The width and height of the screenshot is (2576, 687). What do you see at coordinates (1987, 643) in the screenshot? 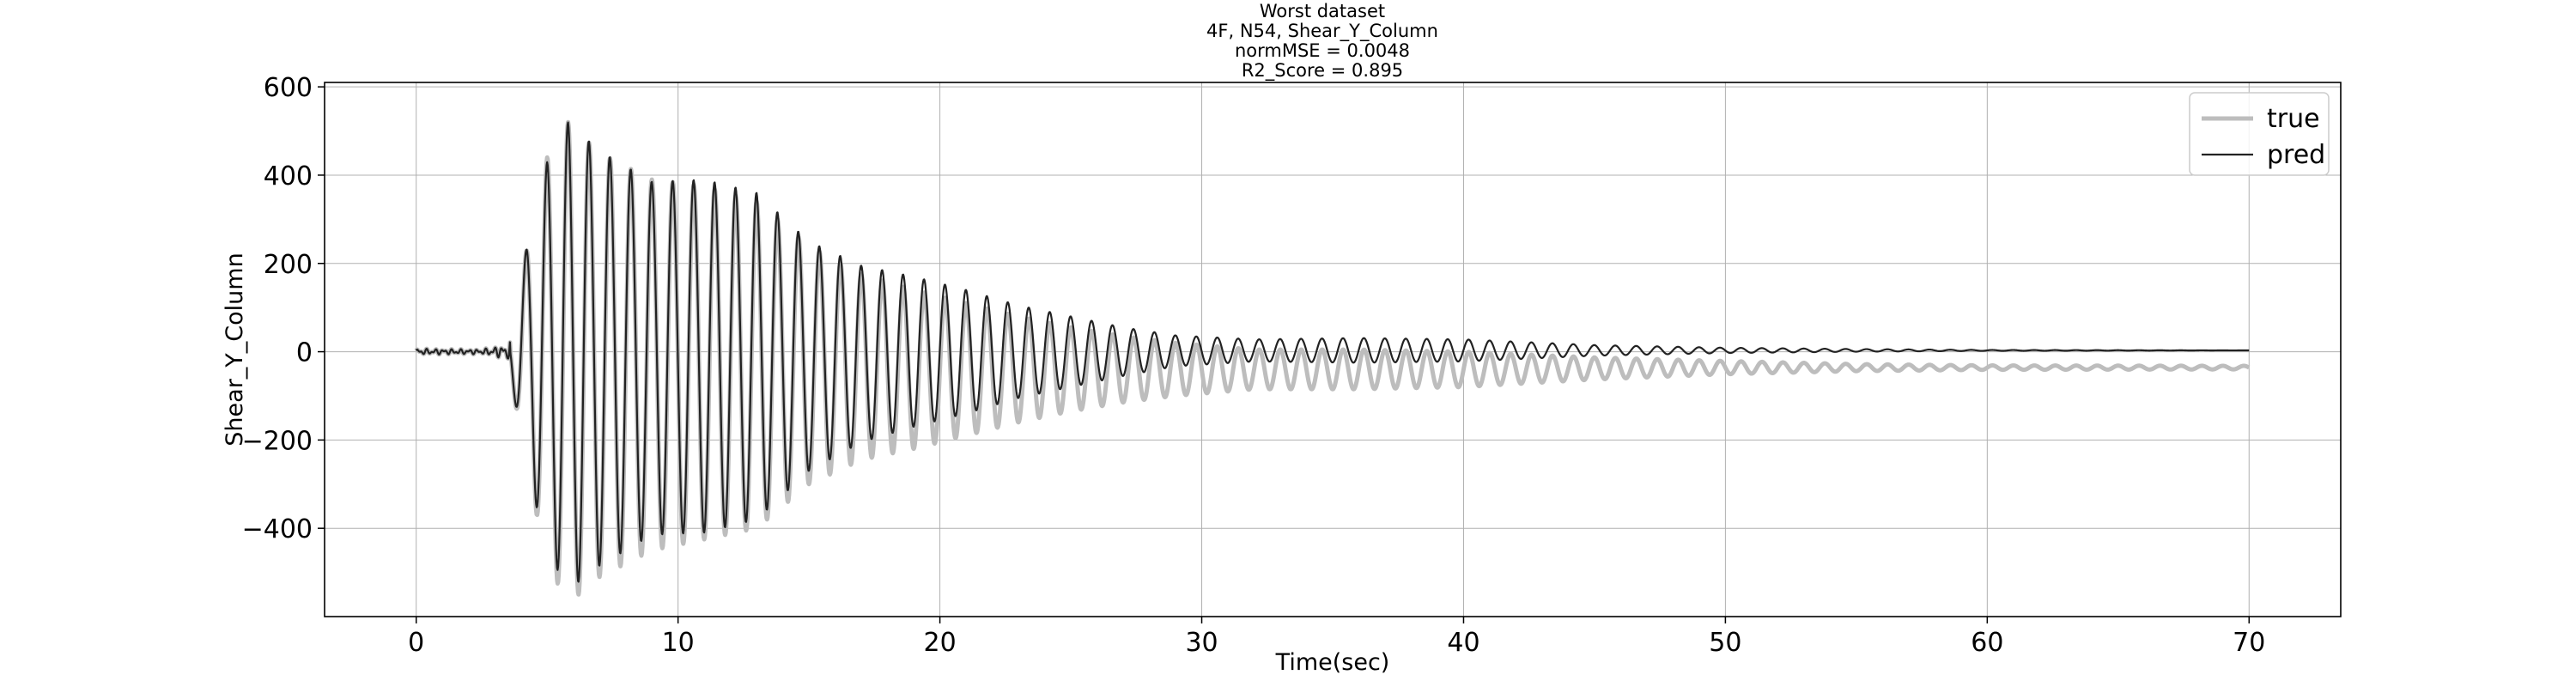
I see `x-tick-label: 60` at bounding box center [1987, 643].